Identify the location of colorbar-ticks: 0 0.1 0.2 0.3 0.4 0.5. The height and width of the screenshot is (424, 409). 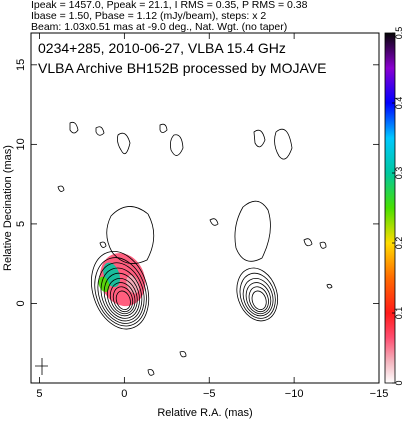
(398, 206).